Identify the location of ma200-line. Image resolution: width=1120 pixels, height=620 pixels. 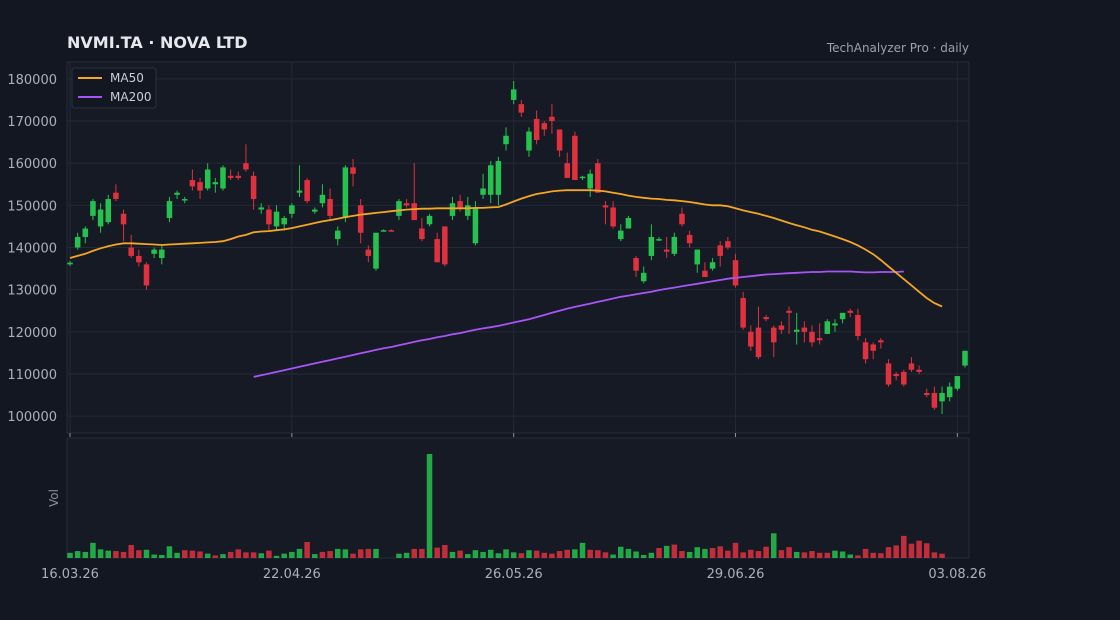
(578, 324).